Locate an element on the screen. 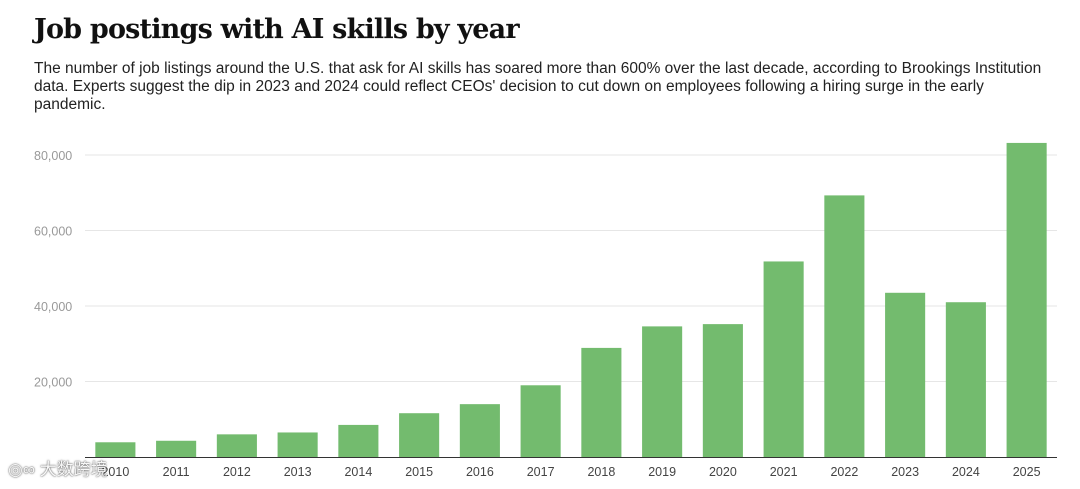 The image size is (1080, 489). chart-title: Job postings with AI skills by year is located at coordinates (277, 29).